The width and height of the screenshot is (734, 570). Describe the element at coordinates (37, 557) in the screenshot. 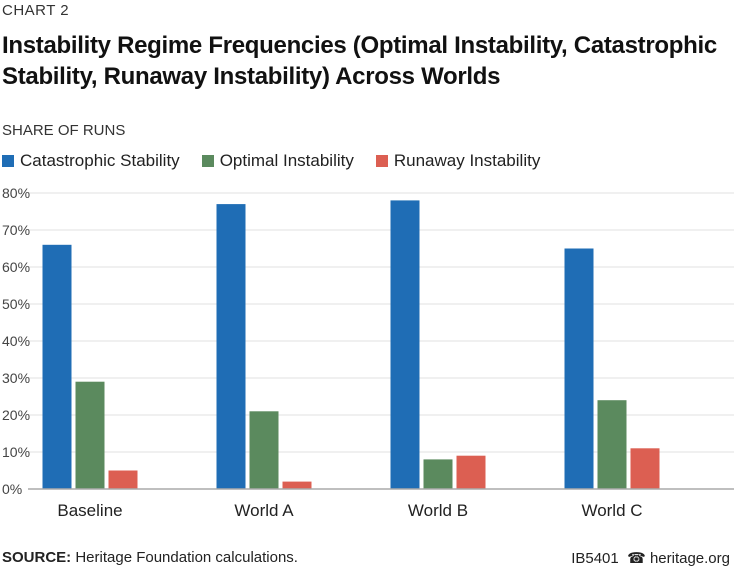

I see `source-label: SOURCE:` at that location.